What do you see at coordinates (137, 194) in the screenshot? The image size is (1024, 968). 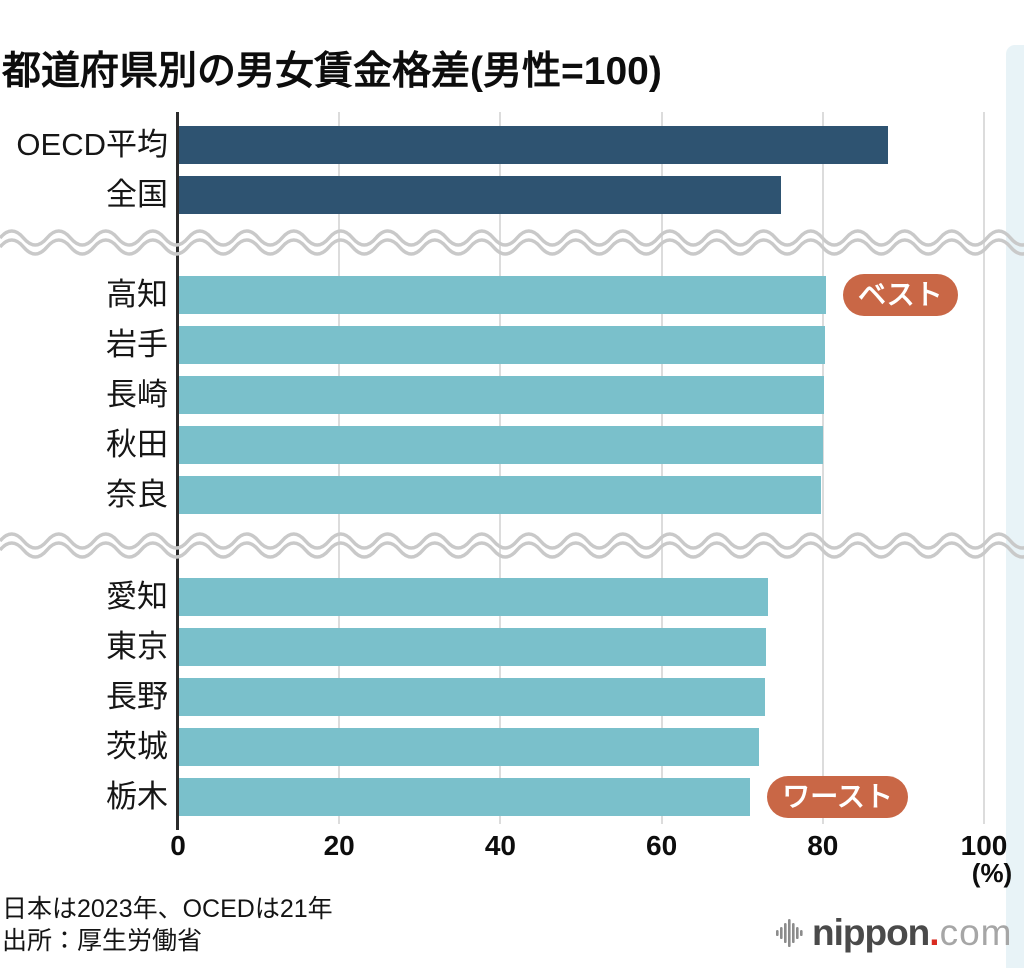 I see `bar-label-averages-1: 全国` at bounding box center [137, 194].